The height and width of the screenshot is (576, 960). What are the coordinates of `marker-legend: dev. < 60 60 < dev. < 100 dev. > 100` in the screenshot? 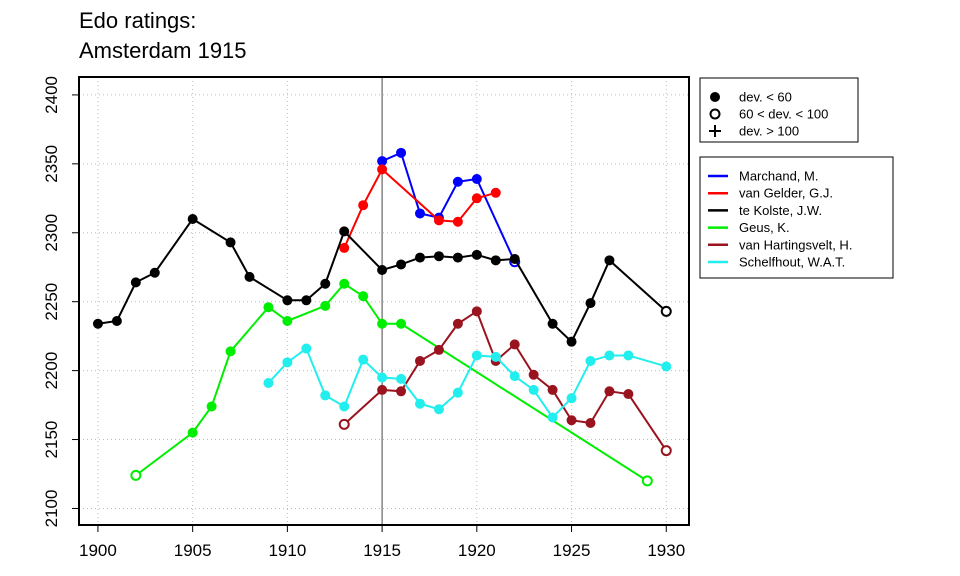 It's located at (779, 110).